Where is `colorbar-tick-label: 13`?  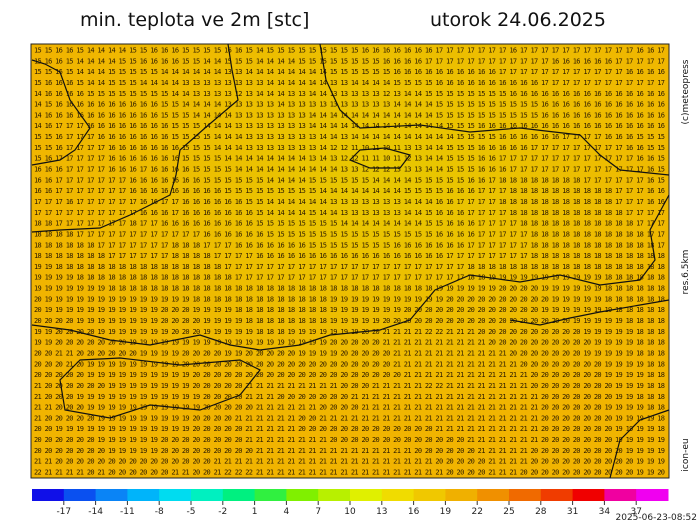
colorbar-tick-label: 13 is located at coordinates (381, 512).